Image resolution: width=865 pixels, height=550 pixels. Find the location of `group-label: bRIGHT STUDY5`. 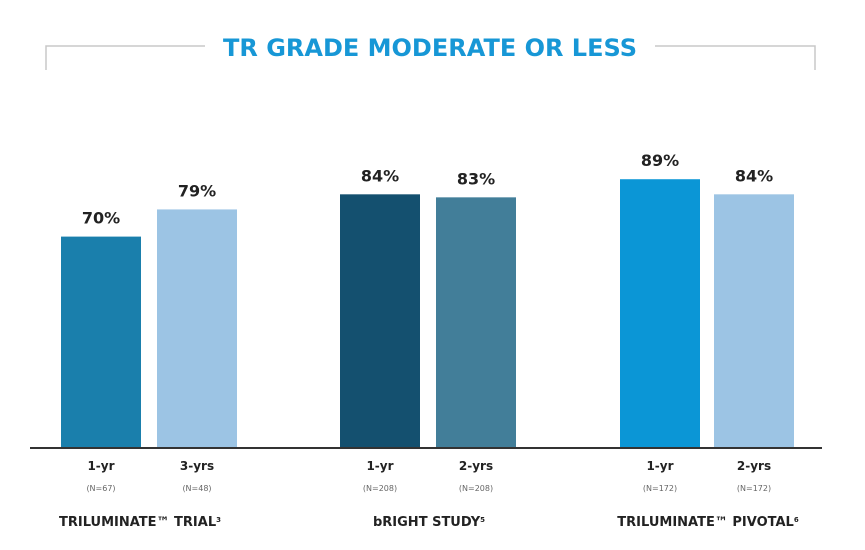

group-label: bRIGHT STUDY5 is located at coordinates (429, 522).